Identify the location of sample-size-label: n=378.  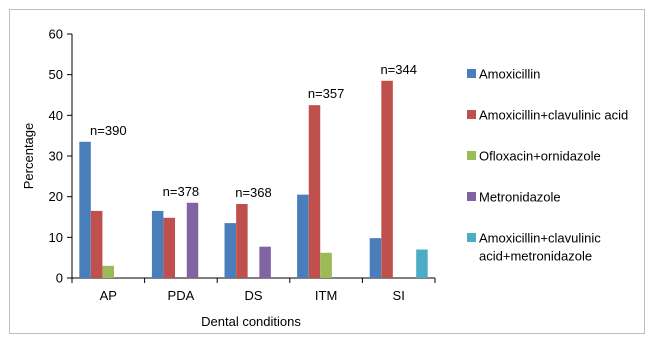
(181, 191).